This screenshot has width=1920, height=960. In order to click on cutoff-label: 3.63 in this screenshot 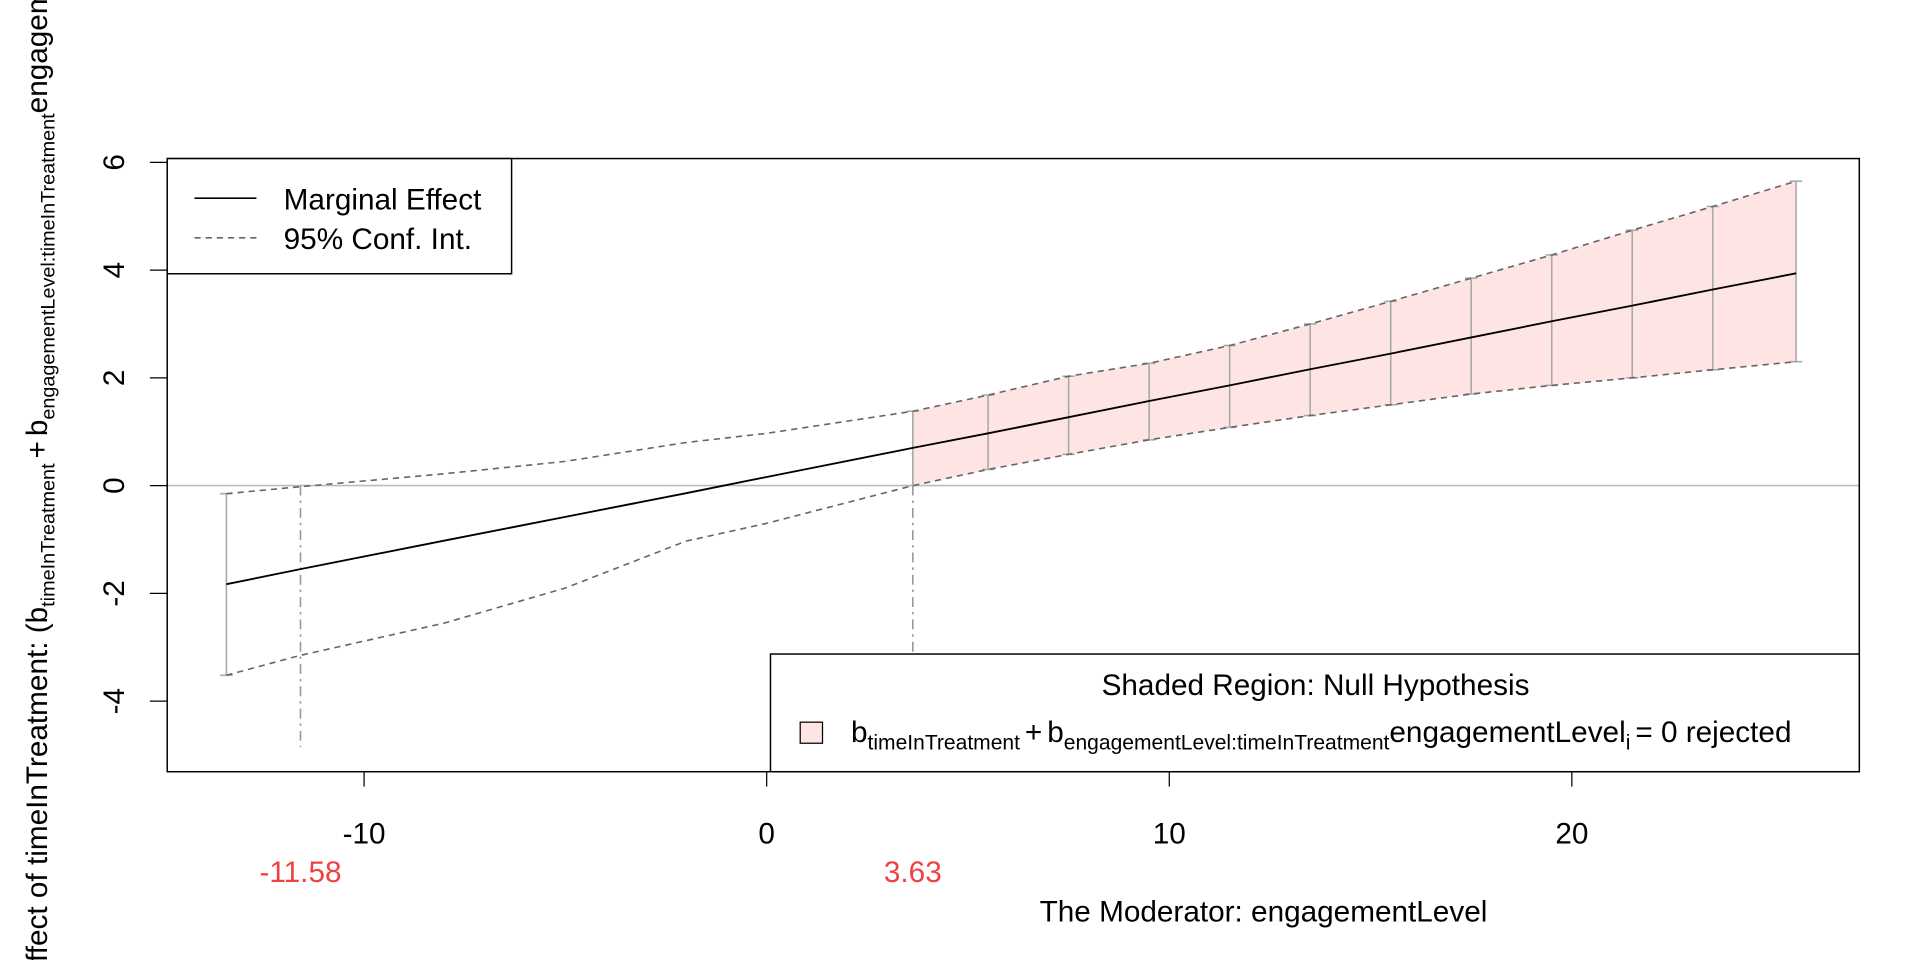, I will do `click(913, 872)`.